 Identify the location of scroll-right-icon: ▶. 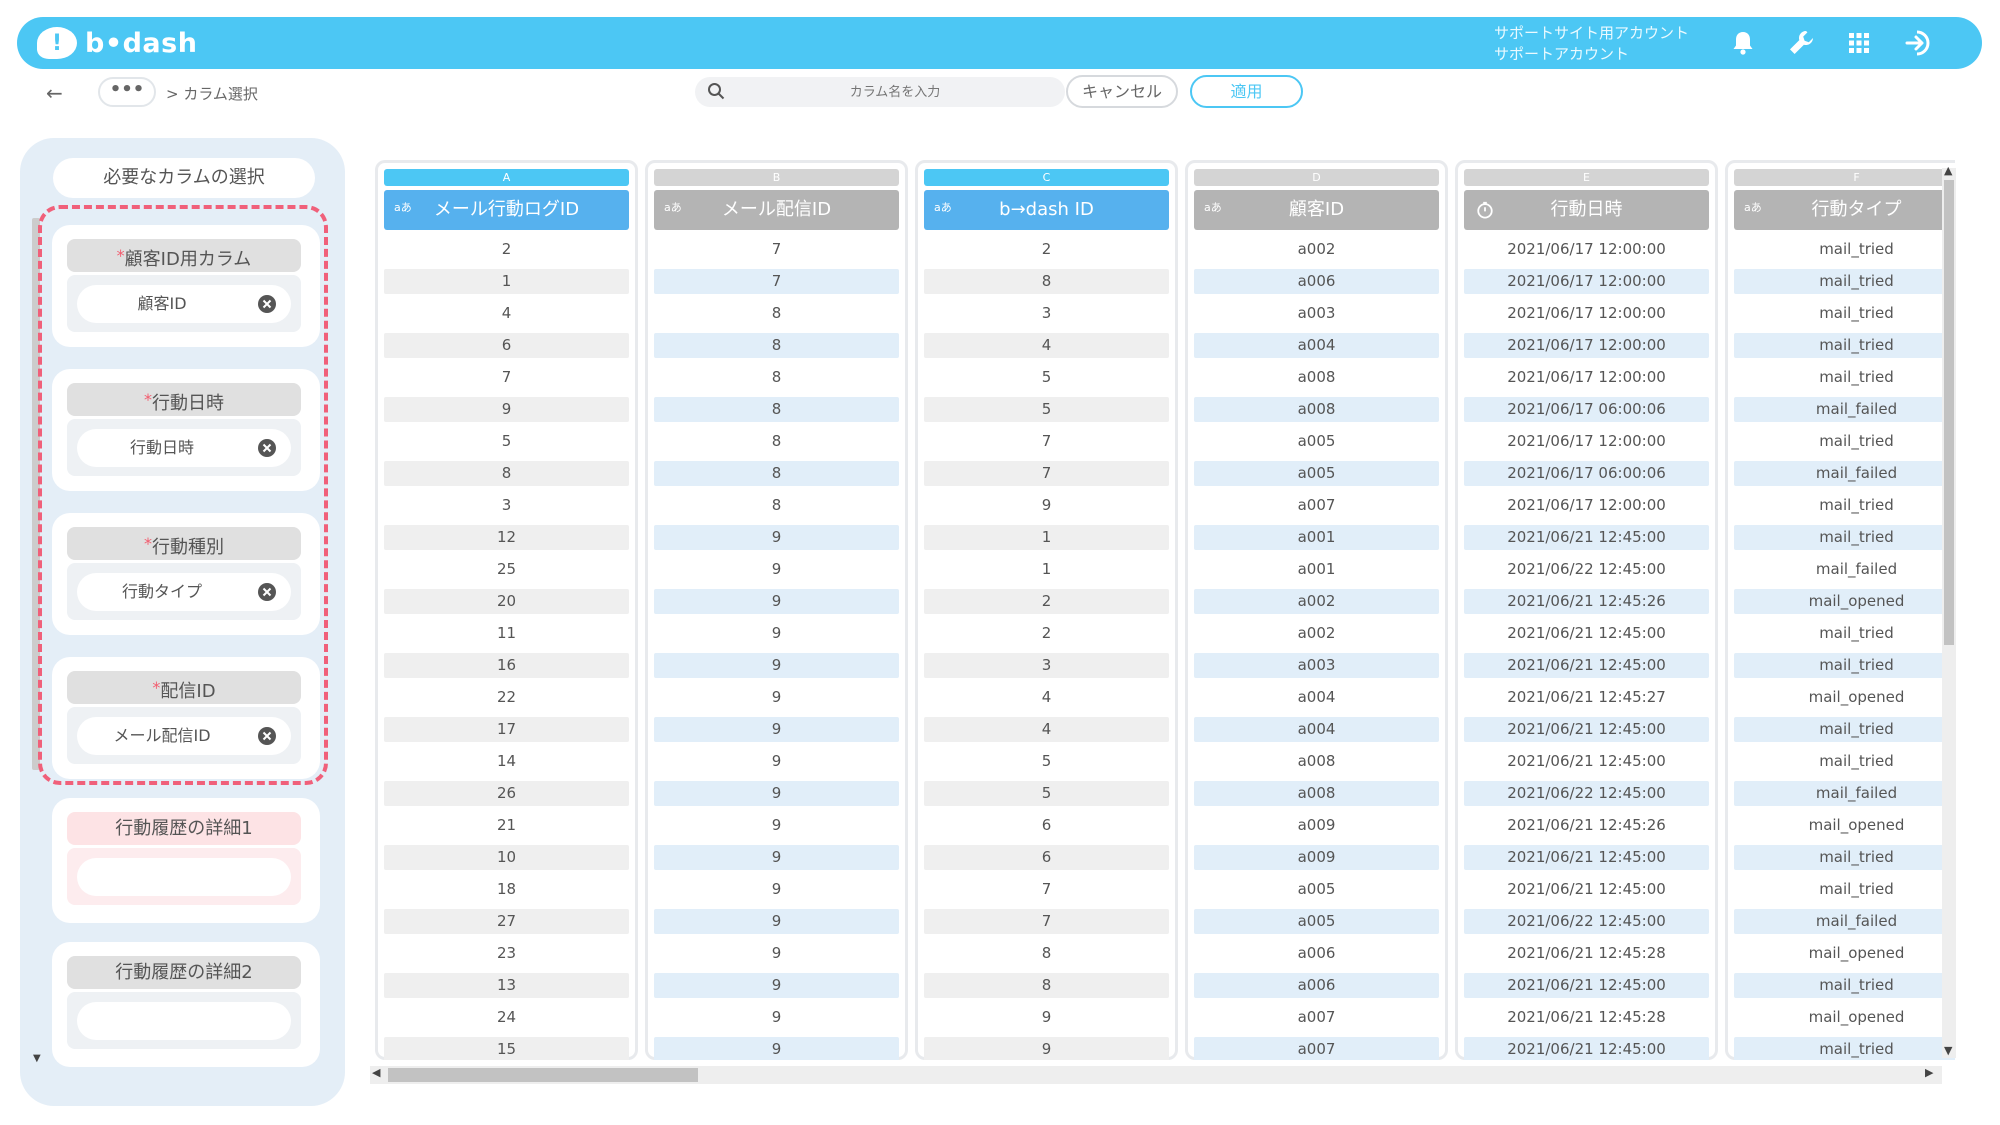
(1929, 1072).